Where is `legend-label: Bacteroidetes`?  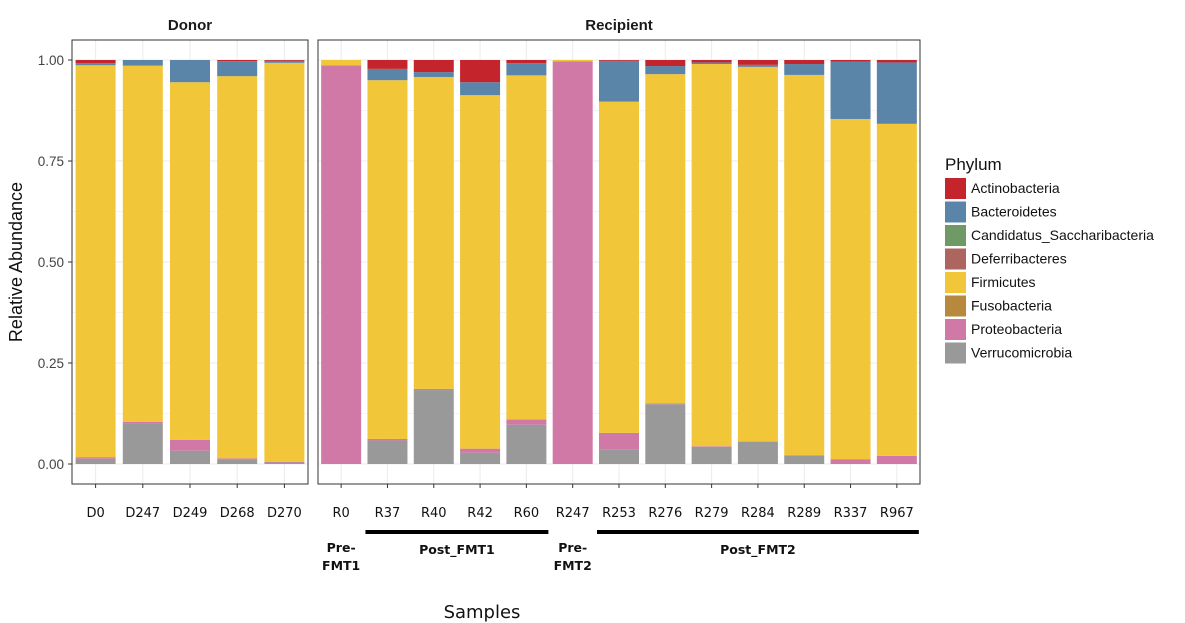
legend-label: Bacteroidetes is located at coordinates (1014, 212).